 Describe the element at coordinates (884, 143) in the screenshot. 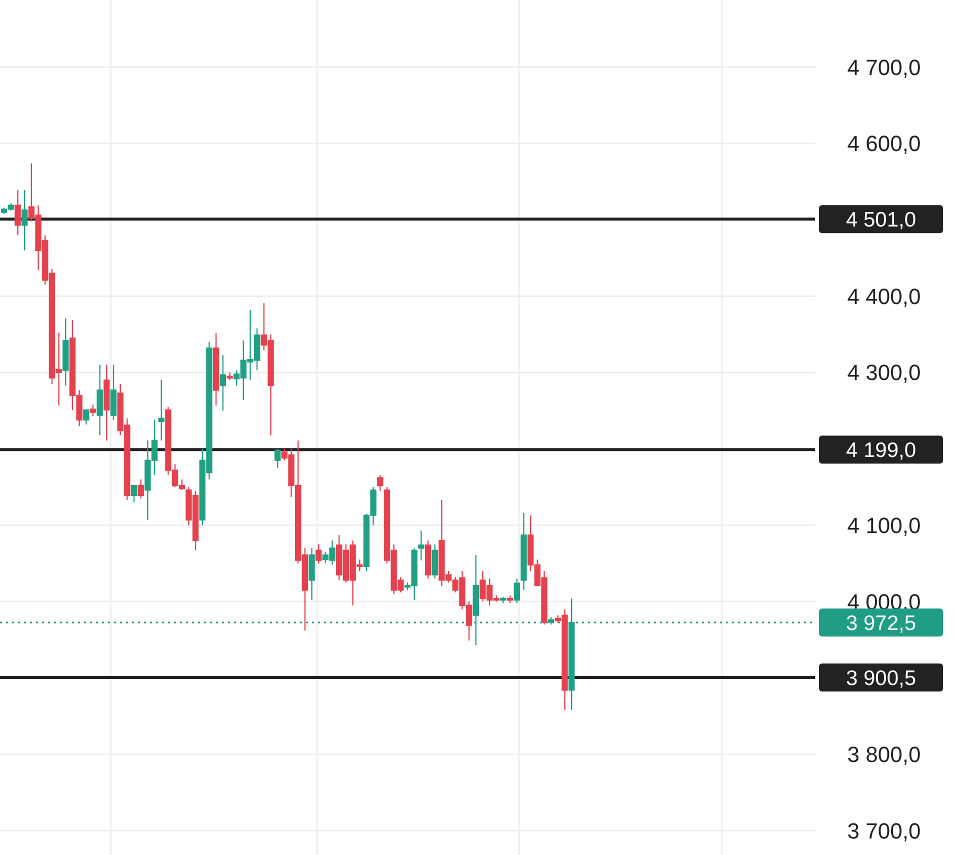

I see `y-tick-label: 4 600,0` at that location.